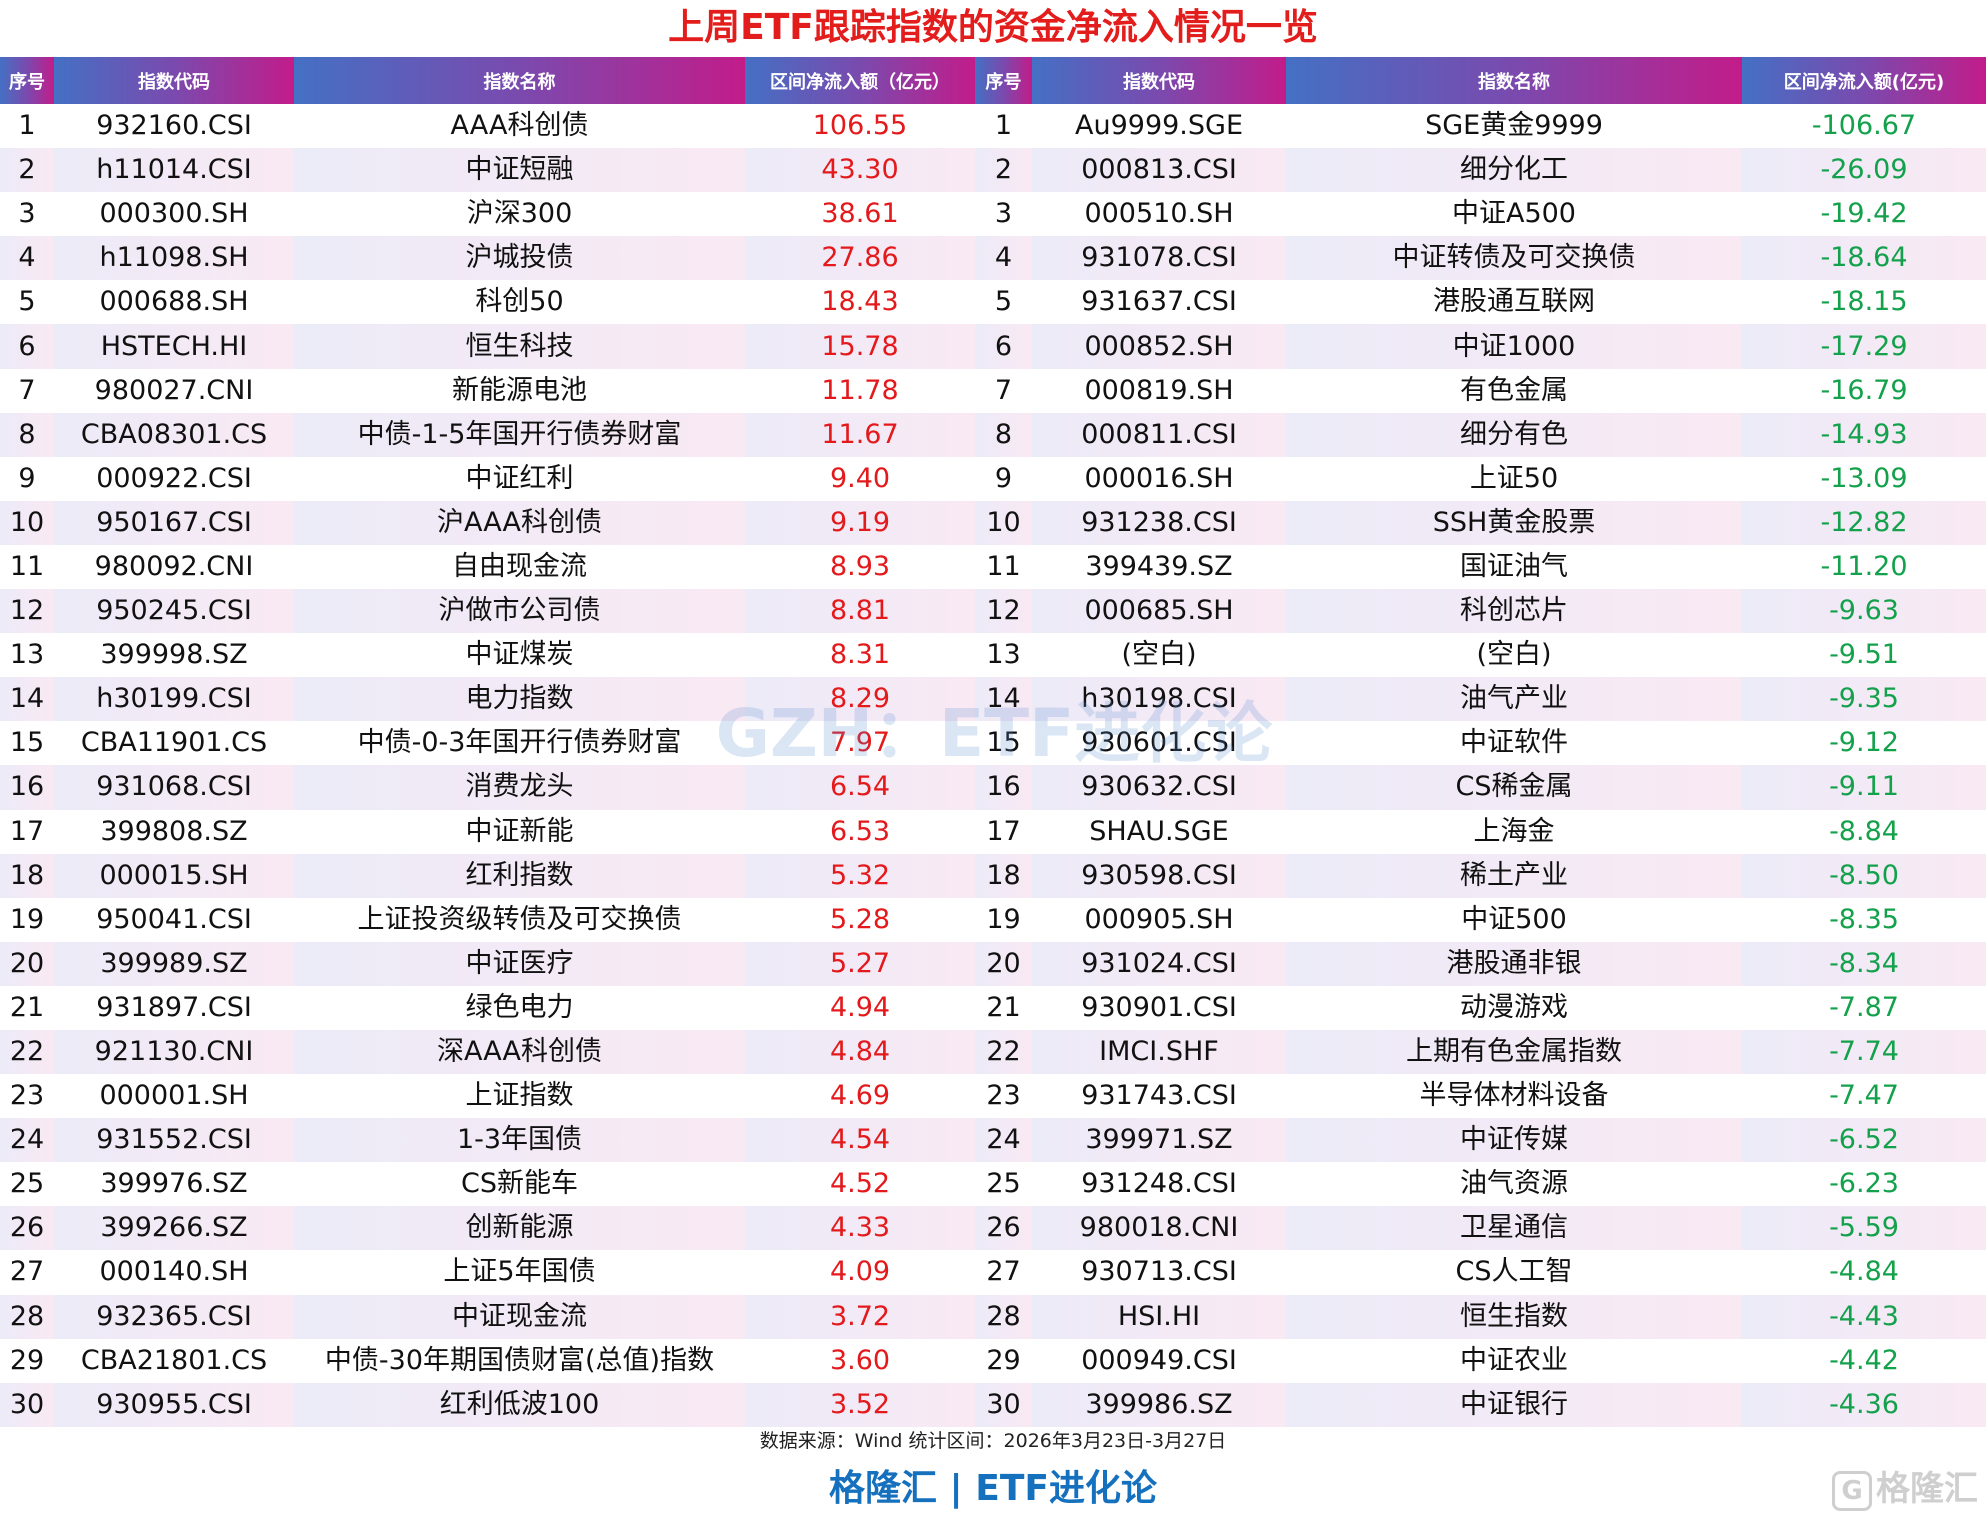 This screenshot has height=1519, width=1986. What do you see at coordinates (860, 831) in the screenshot?
I see `cell-value-left: 6.53` at bounding box center [860, 831].